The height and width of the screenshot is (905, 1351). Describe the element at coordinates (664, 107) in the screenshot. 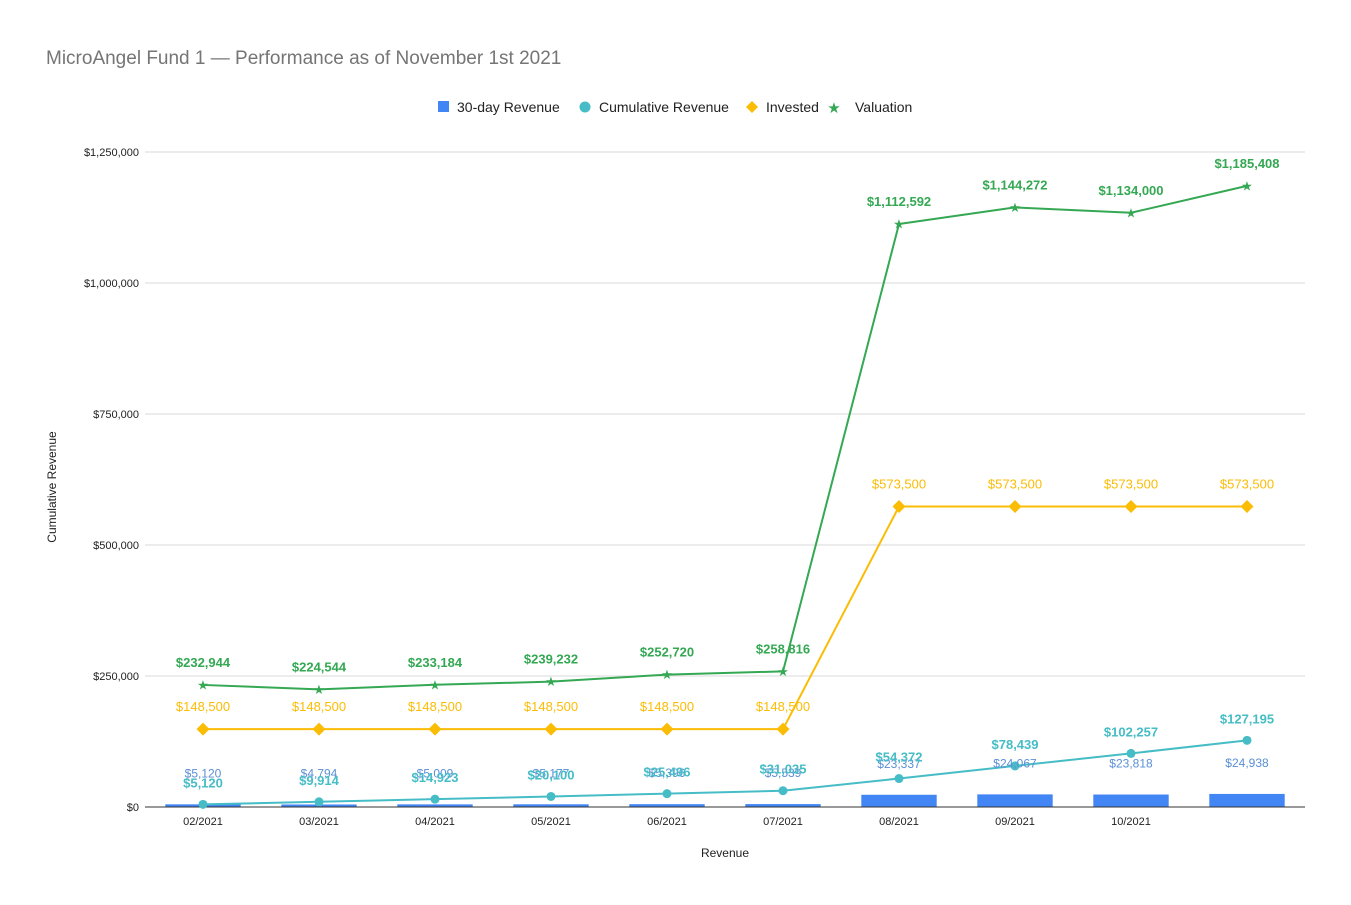

I see `legend-label-cumulative-revenue: Cumulative Revenue` at that location.